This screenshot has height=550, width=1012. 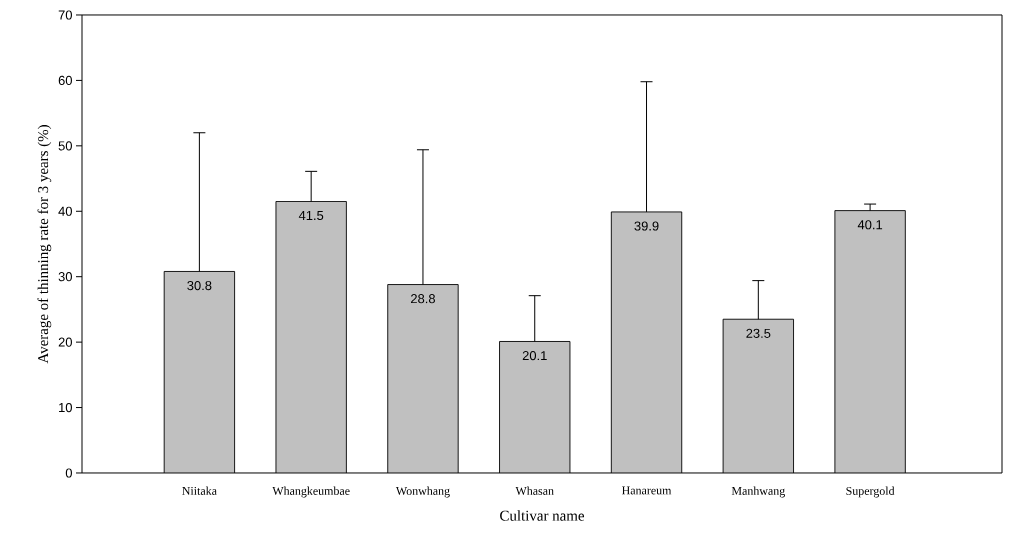 I want to click on data-label: 39.9, so click(x=646, y=226).